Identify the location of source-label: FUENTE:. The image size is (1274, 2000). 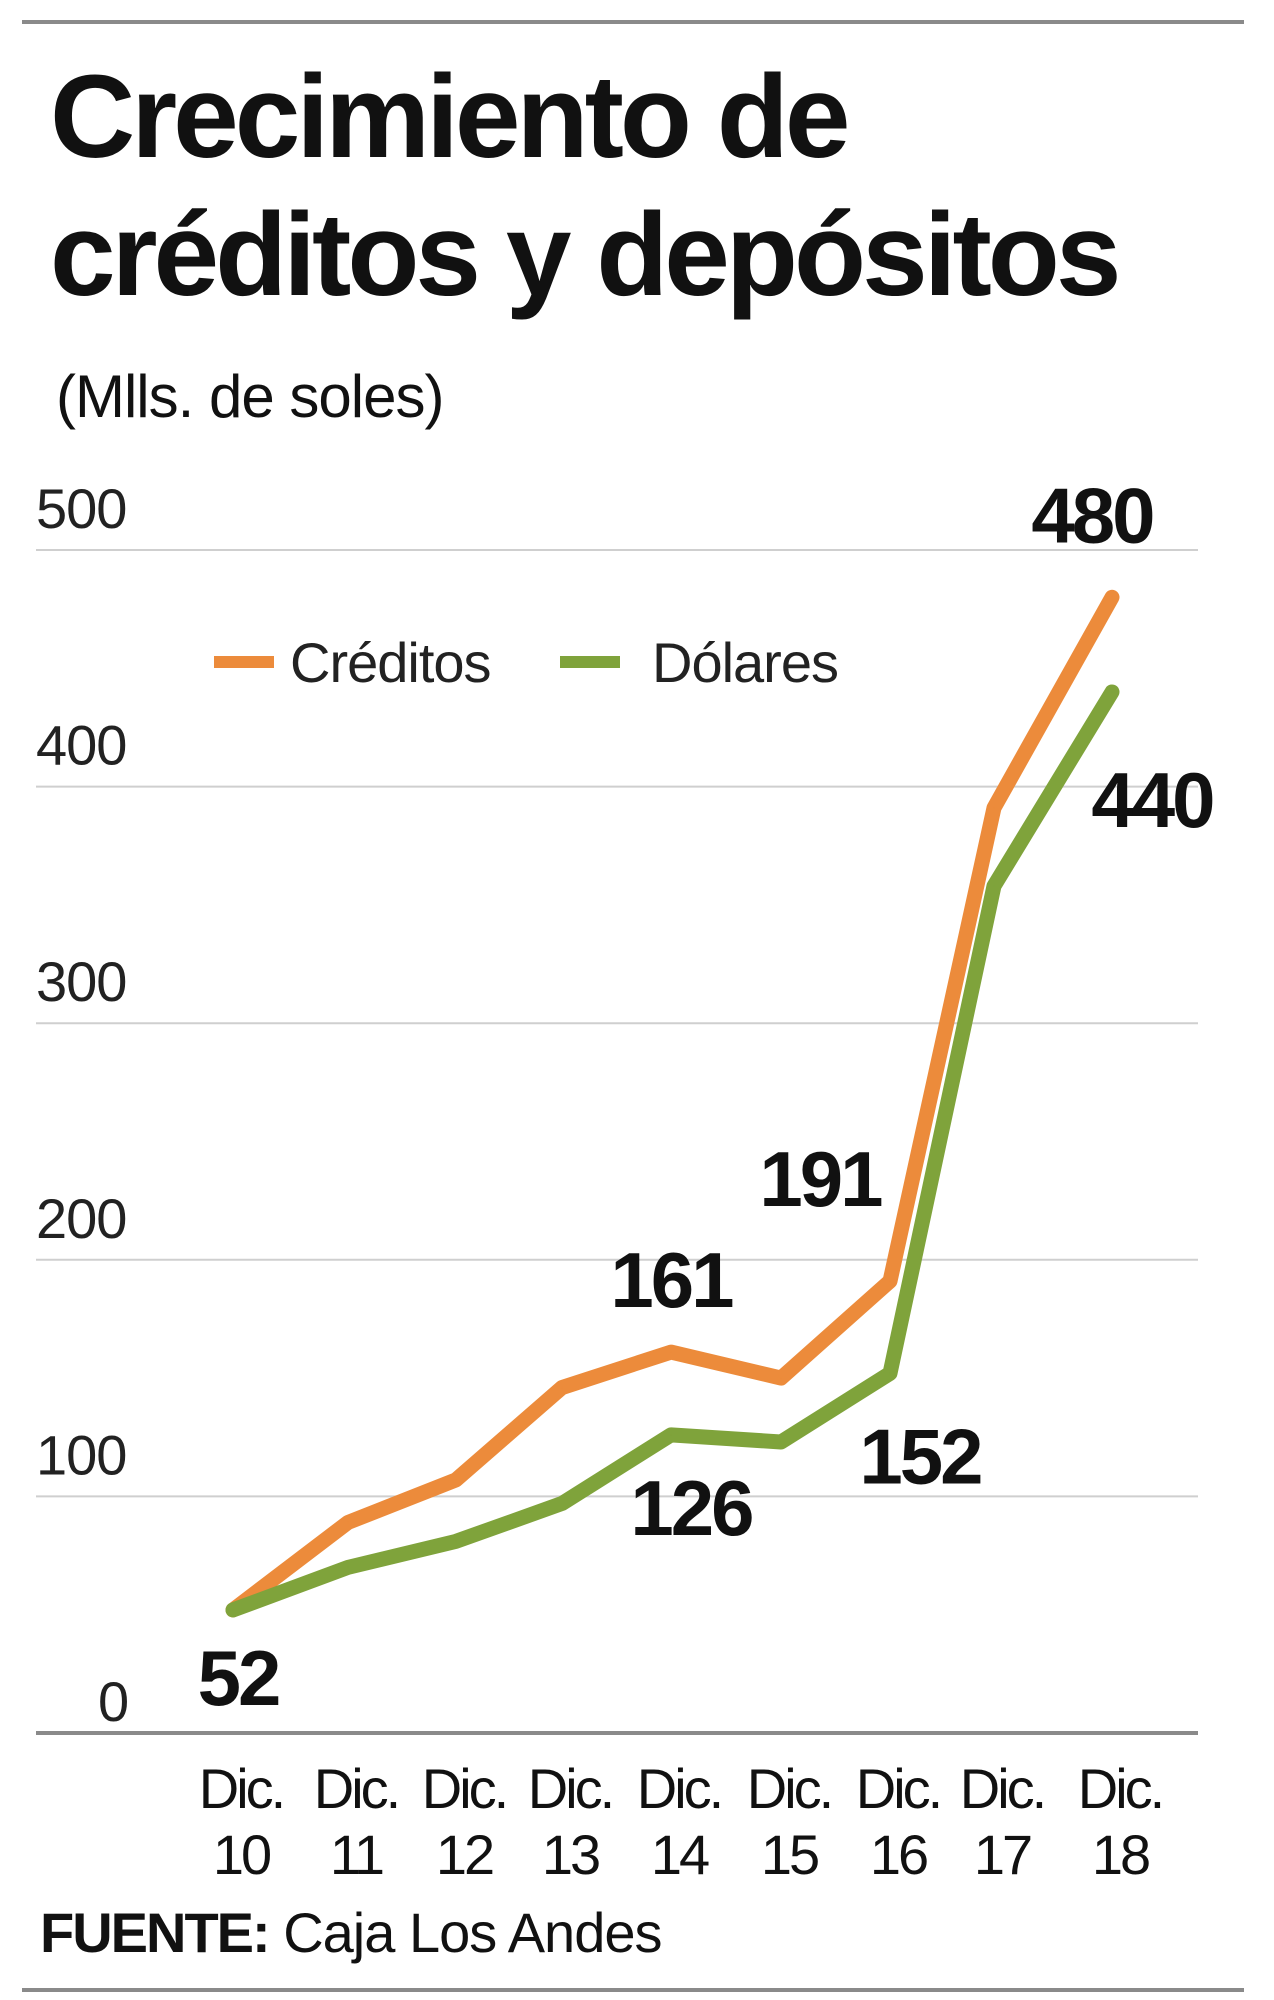
(155, 1932).